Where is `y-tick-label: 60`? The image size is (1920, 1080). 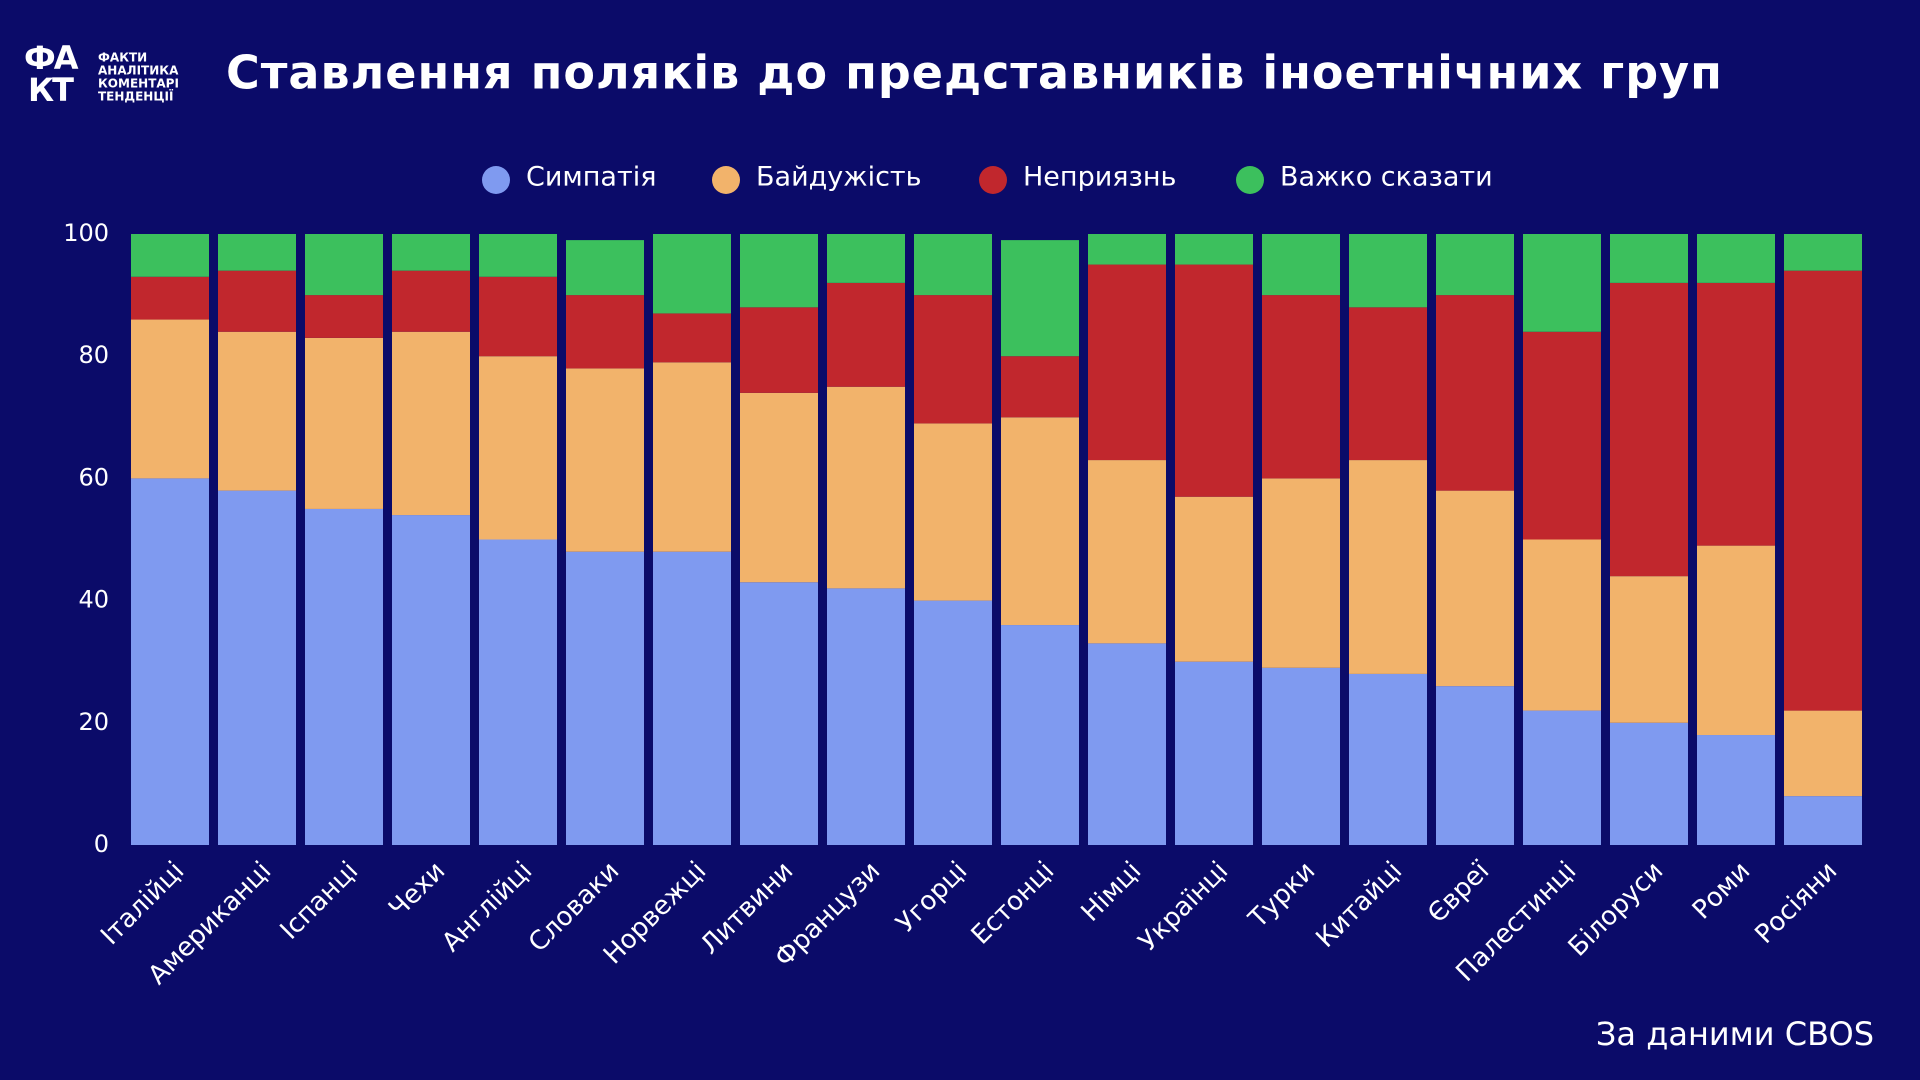
y-tick-label: 60 is located at coordinates (93, 477).